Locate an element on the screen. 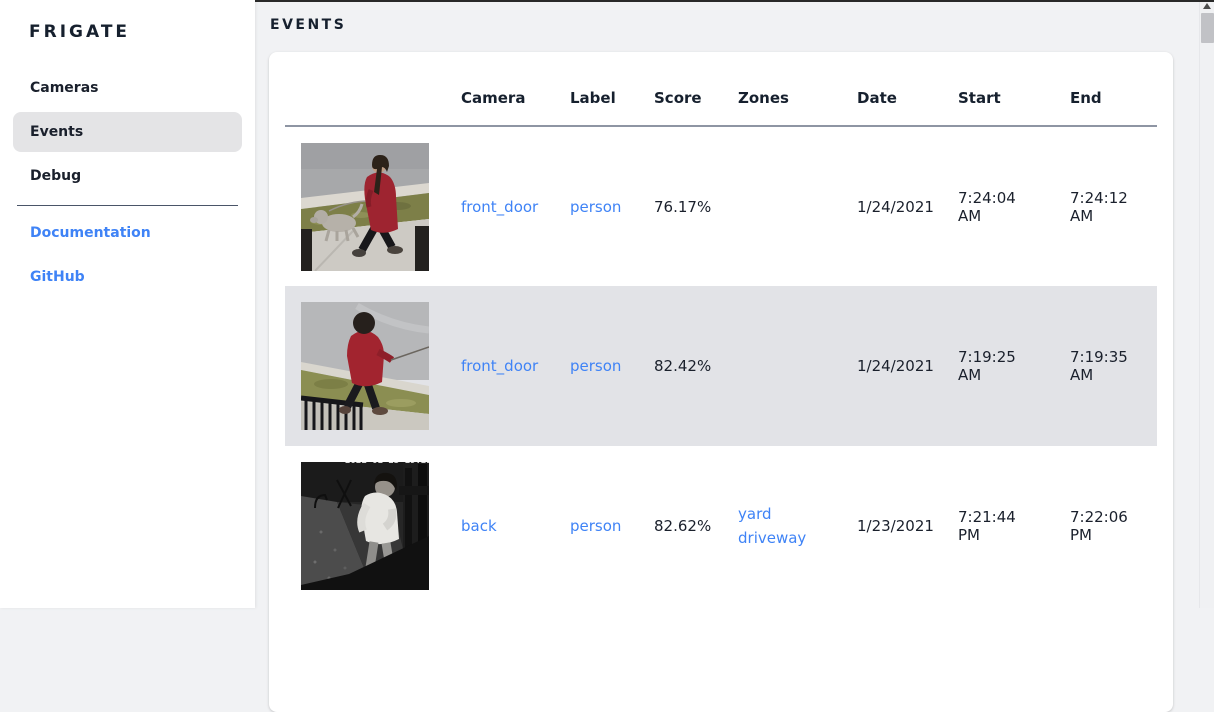  column-header-label: Label is located at coordinates (596, 89).